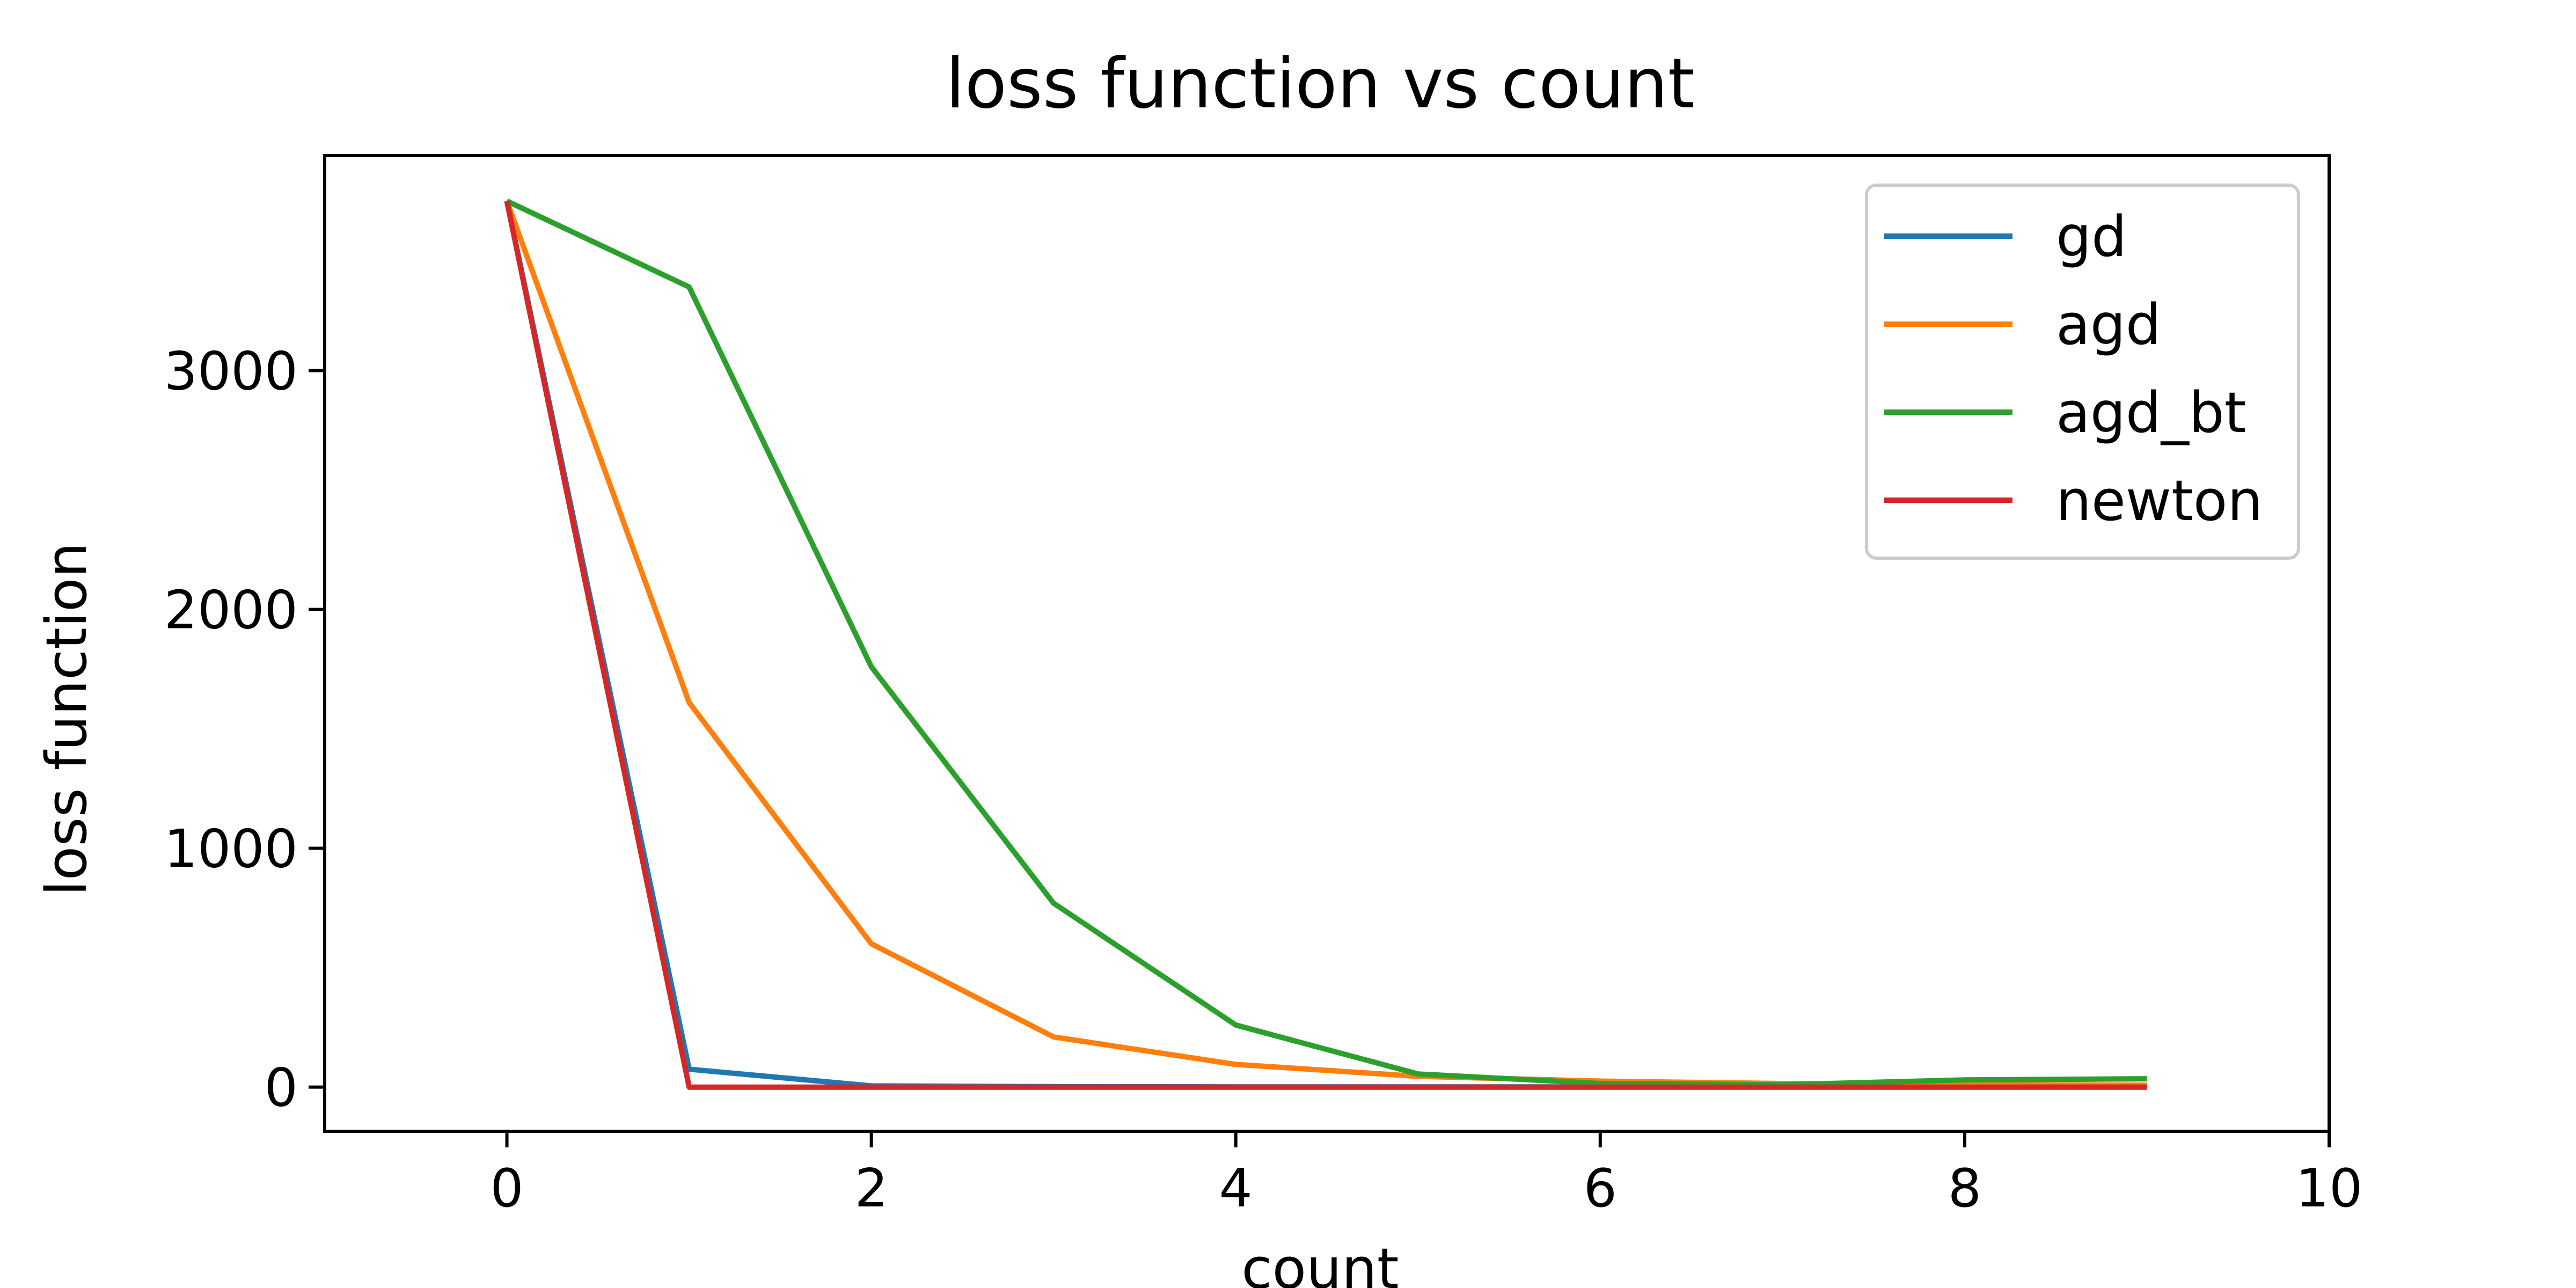 The image size is (2576, 1288). I want to click on legend-label-agd: agd, so click(2108, 324).